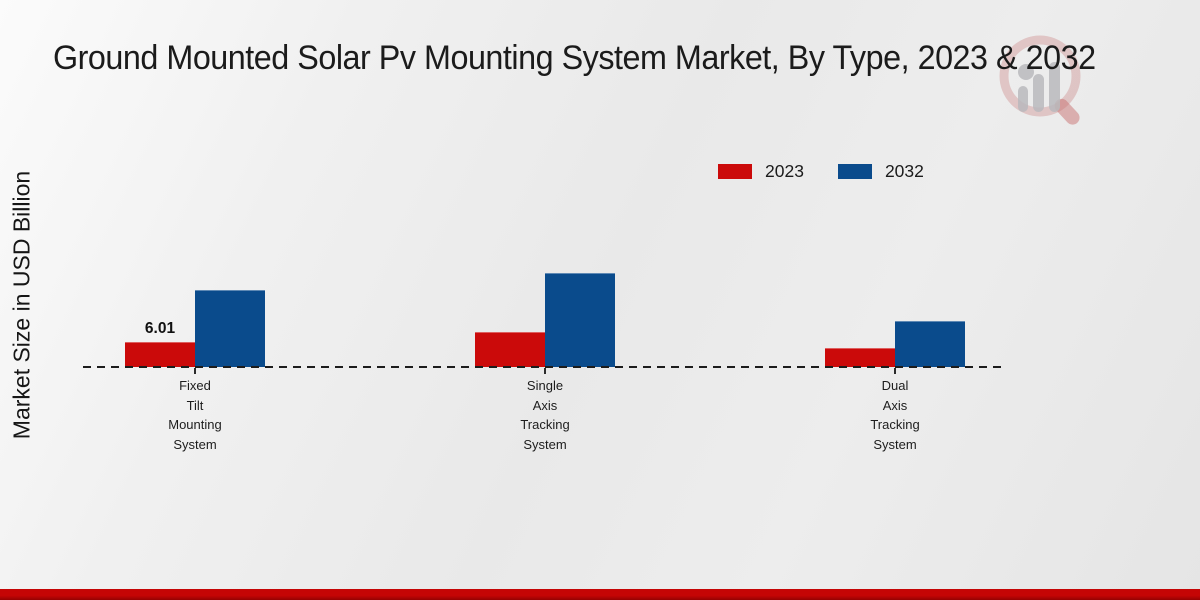 This screenshot has height=600, width=1200. Describe the element at coordinates (895, 385) in the screenshot. I see `x-tick-label-line: Dual` at that location.